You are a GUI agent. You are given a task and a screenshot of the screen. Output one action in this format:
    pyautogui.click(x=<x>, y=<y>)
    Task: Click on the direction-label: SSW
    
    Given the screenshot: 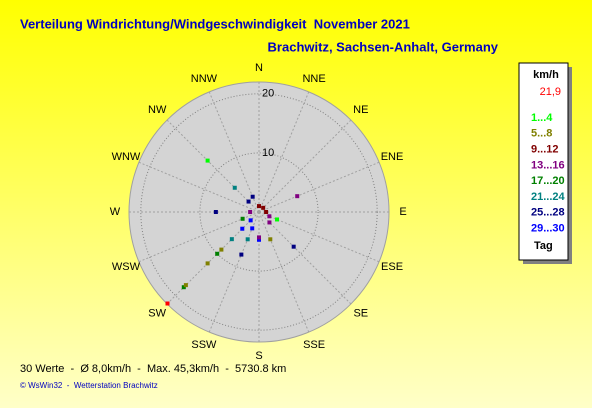 What is the action you would take?
    pyautogui.click(x=204, y=345)
    